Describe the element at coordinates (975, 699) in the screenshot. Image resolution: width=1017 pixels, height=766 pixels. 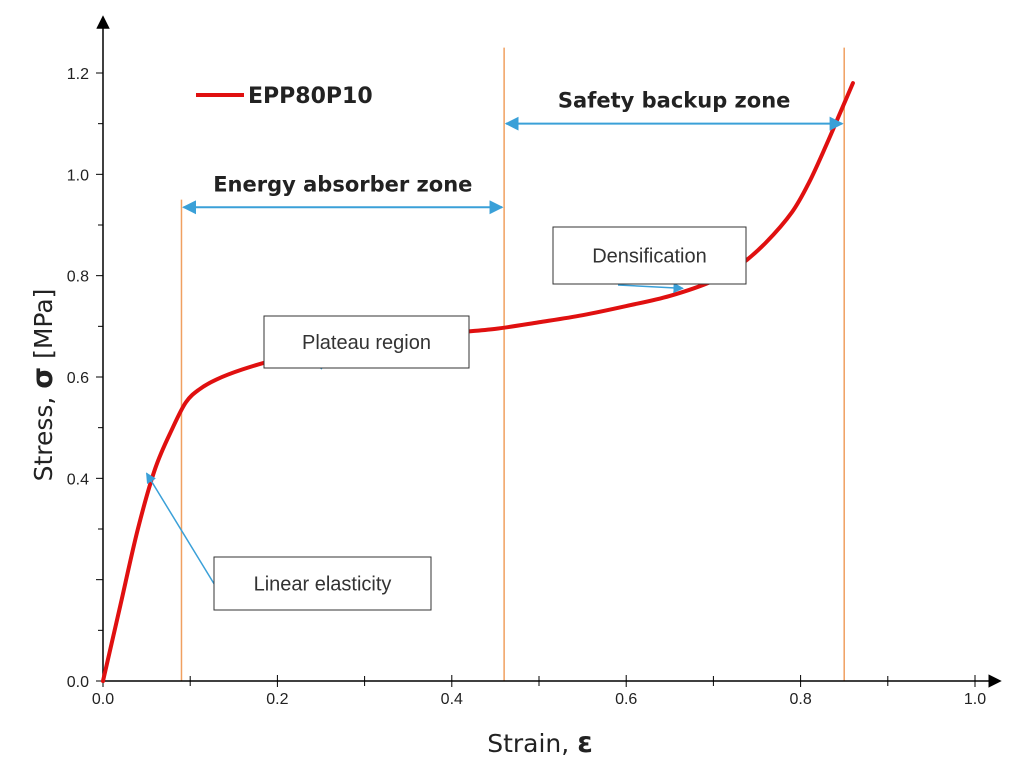
I see `x-tick-label: 1.0` at that location.